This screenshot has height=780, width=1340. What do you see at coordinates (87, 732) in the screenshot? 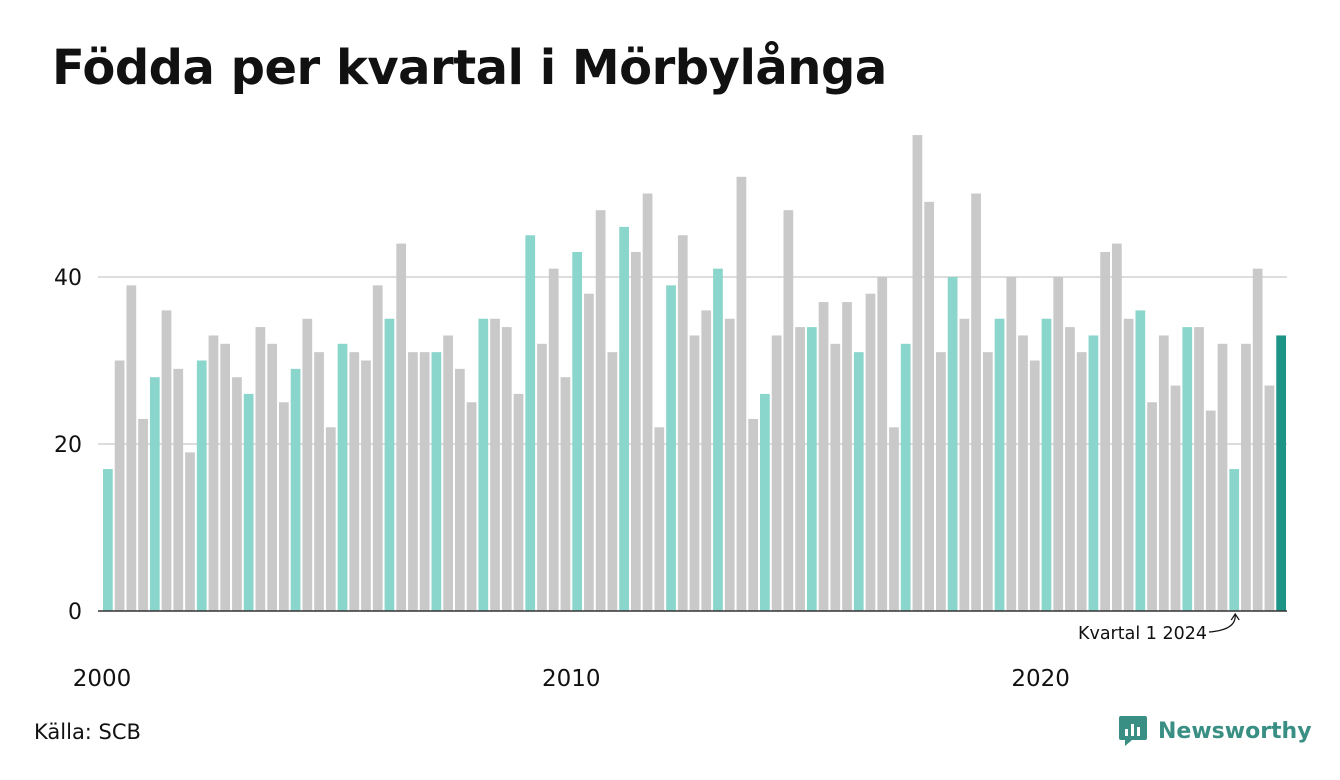
I see `source-note: Källa: SCB` at bounding box center [87, 732].